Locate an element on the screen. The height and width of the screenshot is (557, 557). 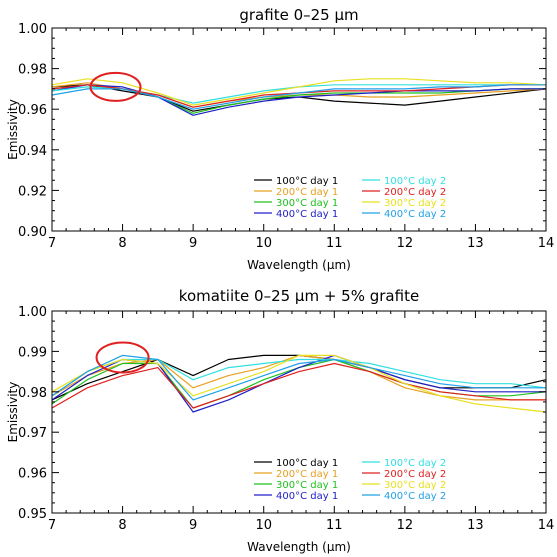
y-tick-label: 0.95 is located at coordinates (32, 514).